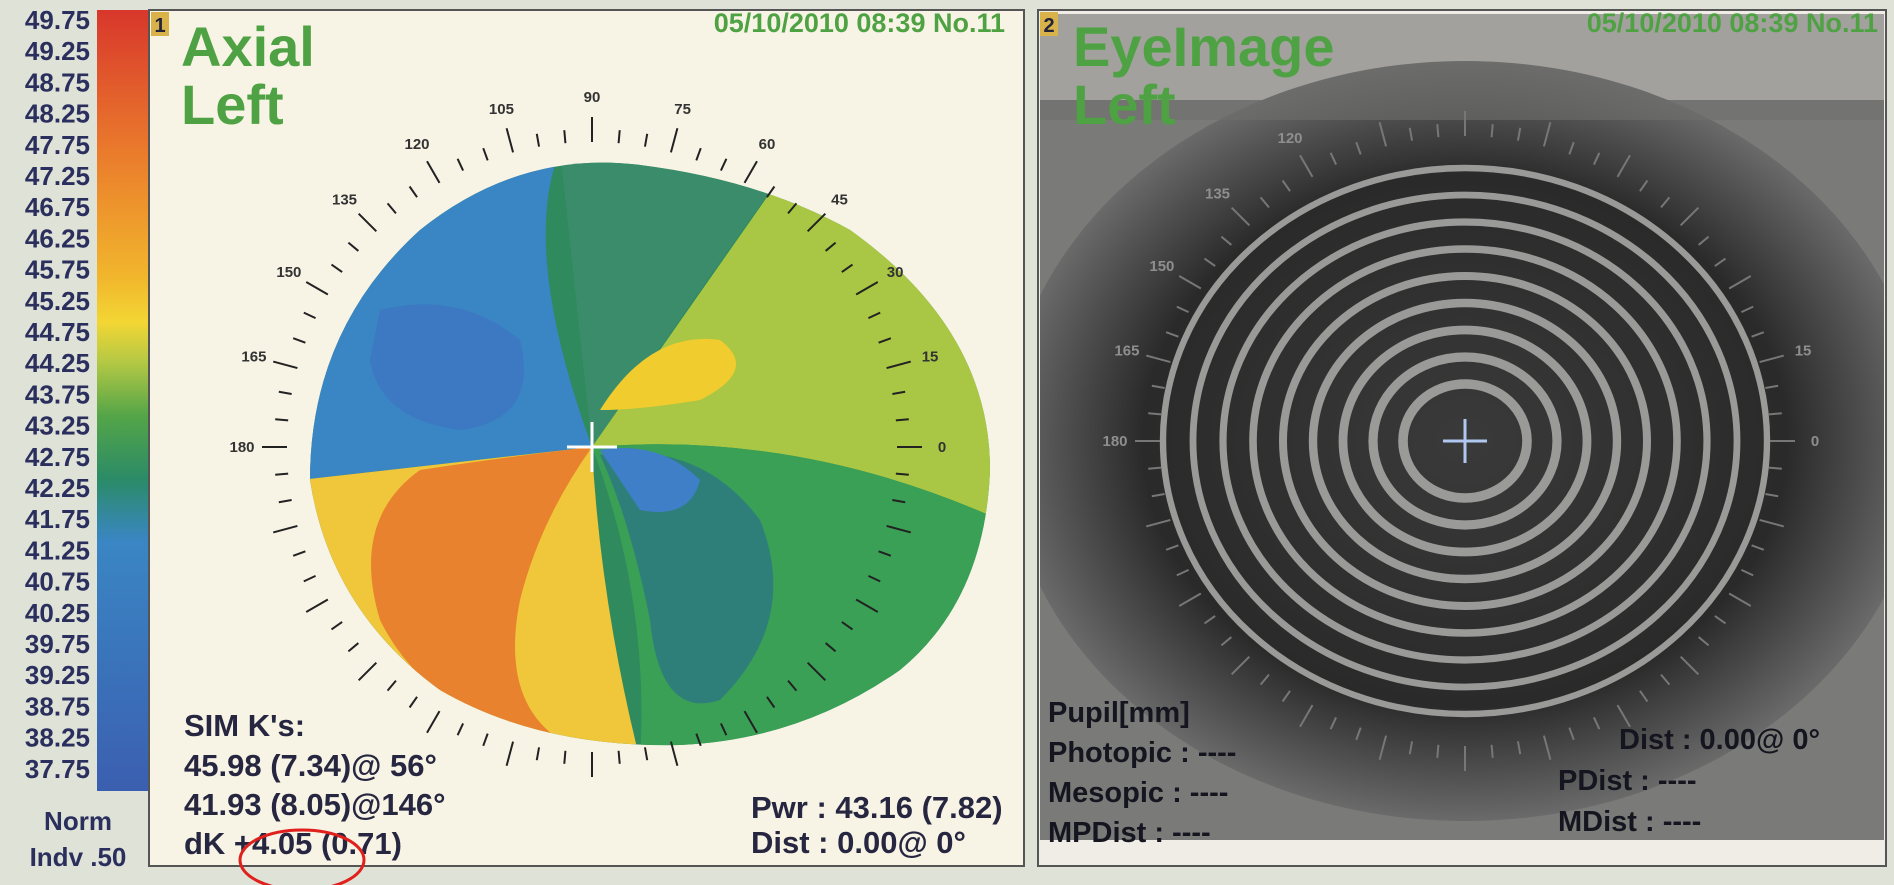  Describe the element at coordinates (592, 97) in the screenshot. I see `angle-label: 90` at that location.